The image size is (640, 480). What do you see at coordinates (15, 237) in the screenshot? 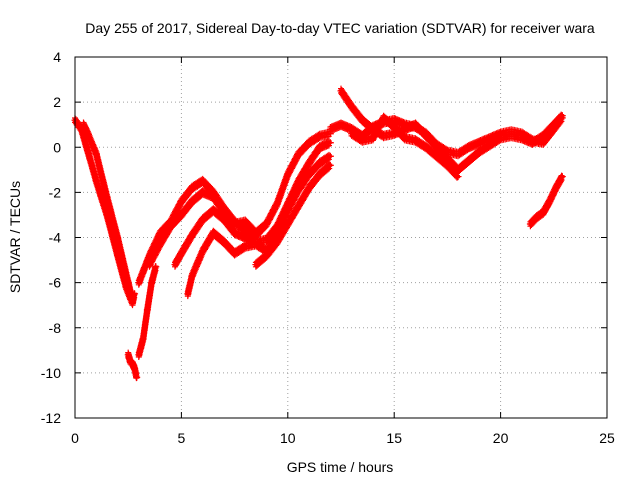
I see `y-axis-label: SDTVAR / TECUs` at bounding box center [15, 237].